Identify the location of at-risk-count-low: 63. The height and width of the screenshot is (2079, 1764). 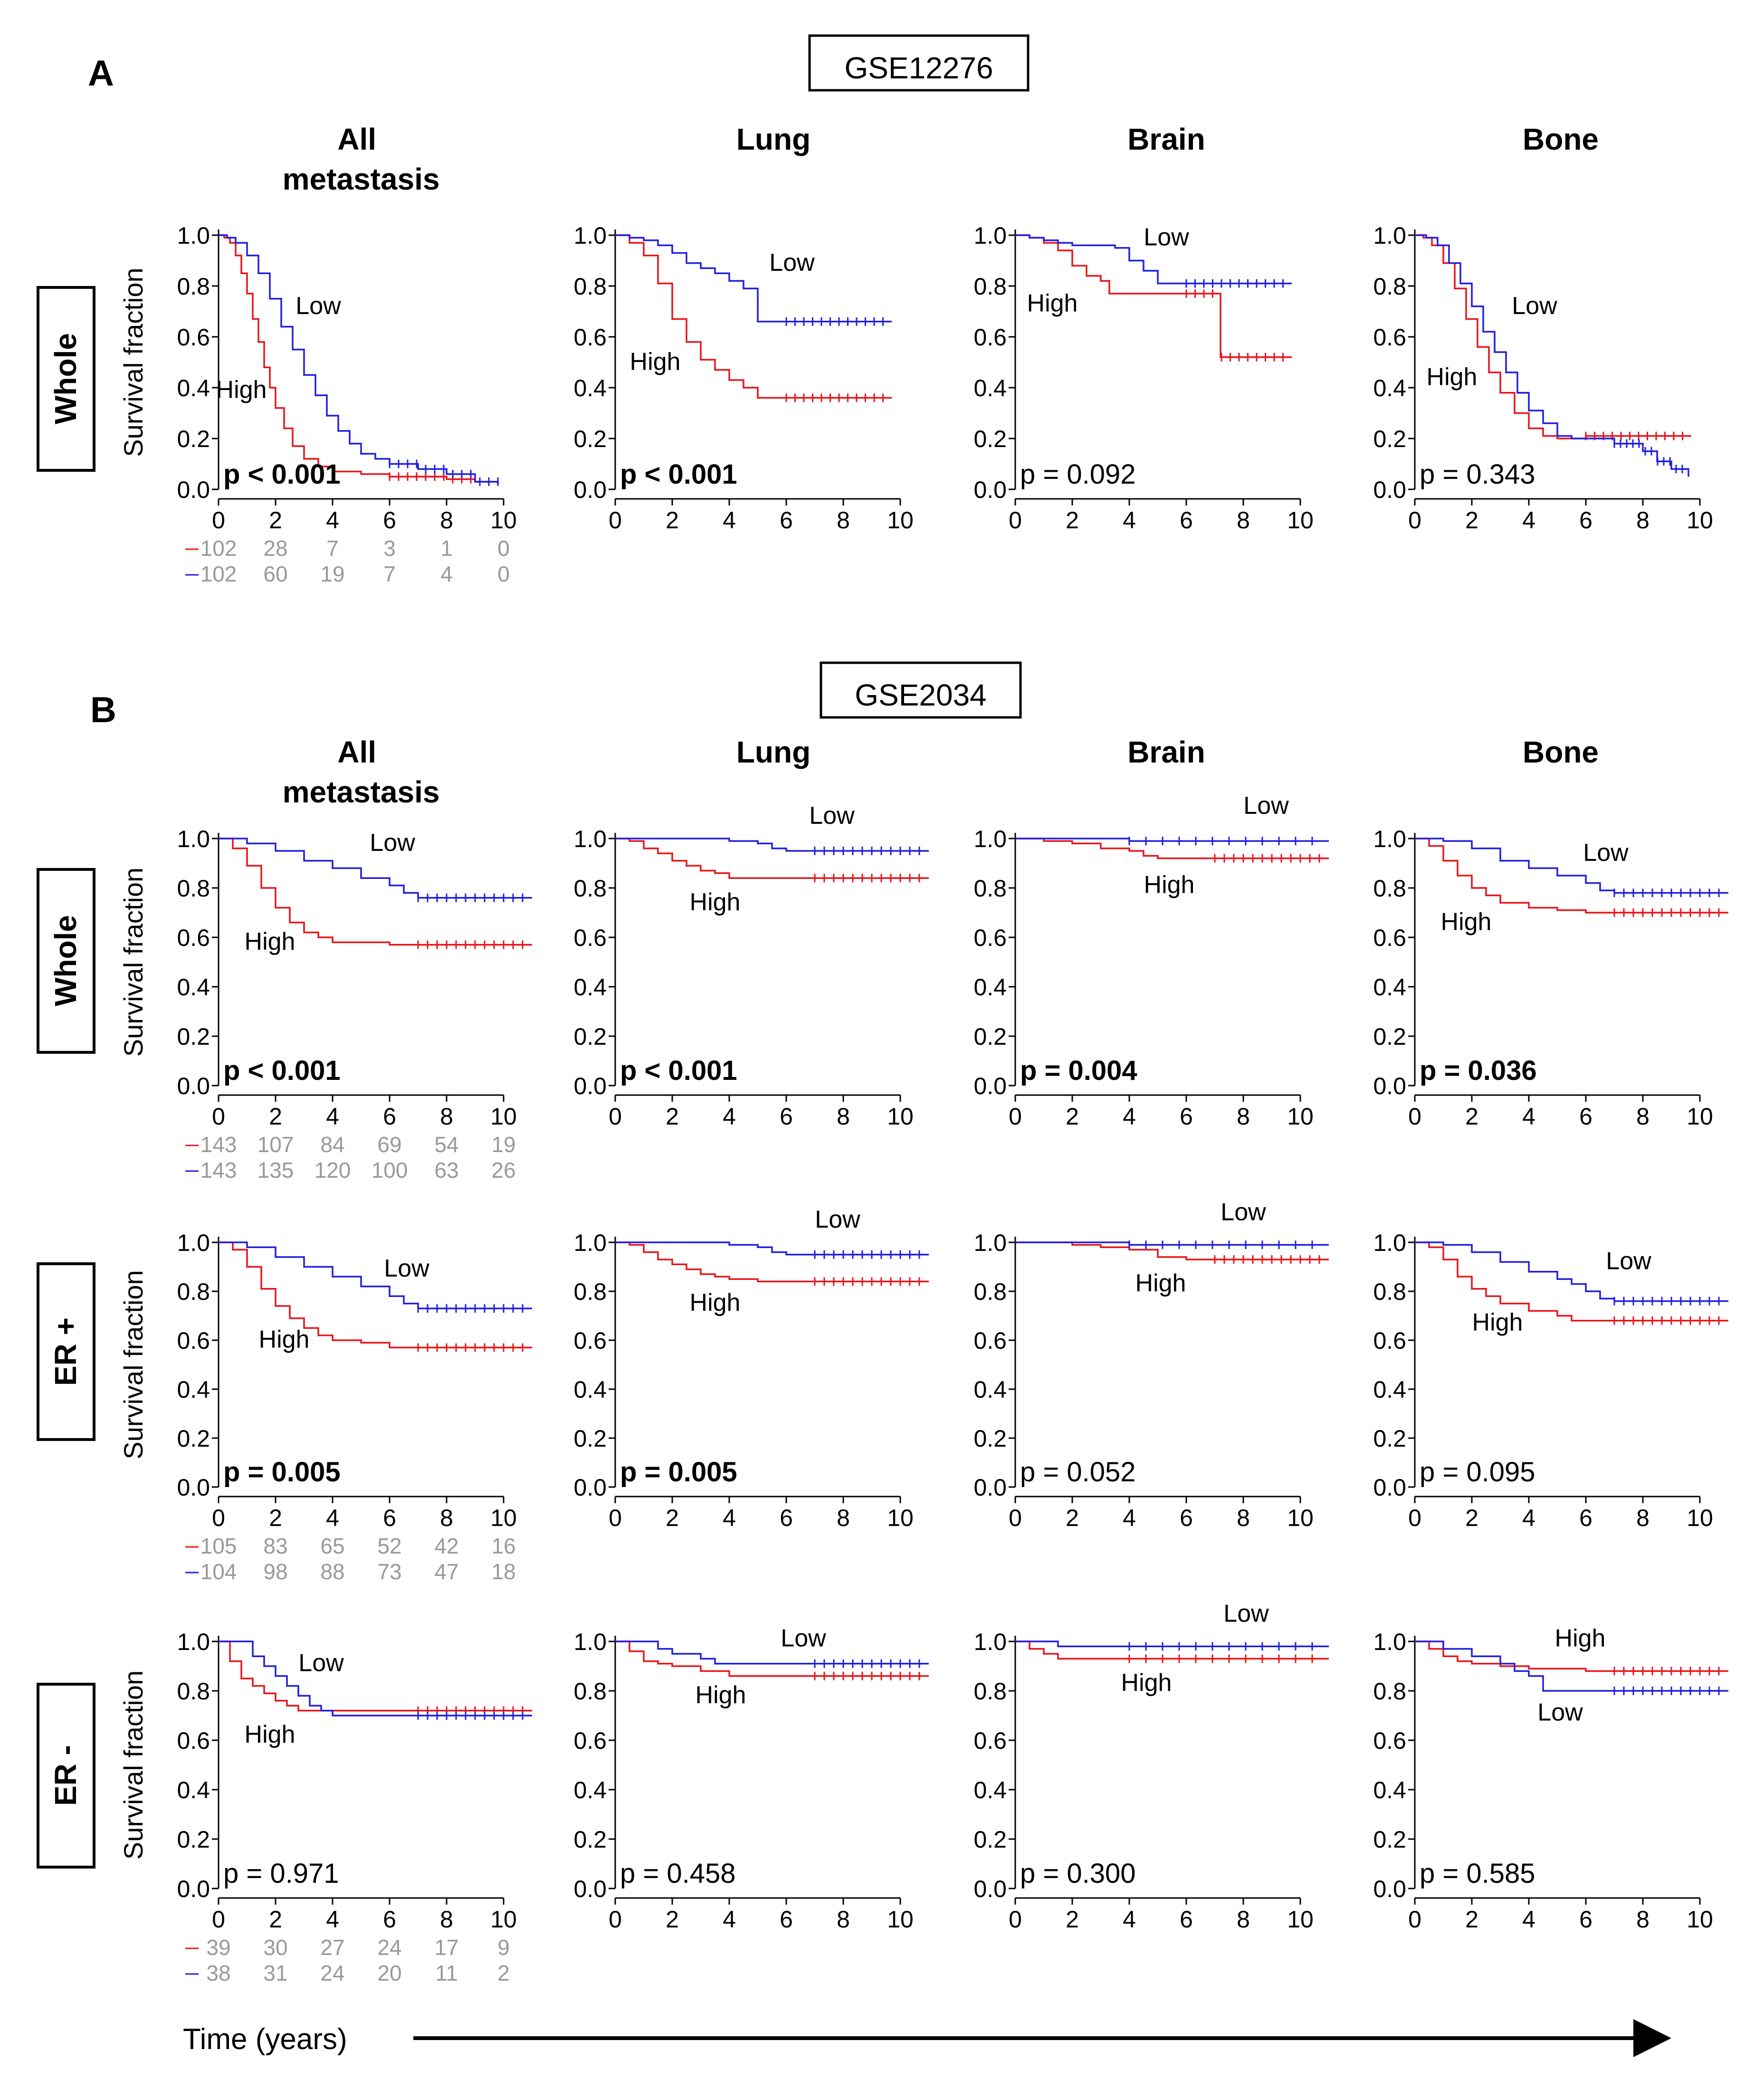
(446, 1170).